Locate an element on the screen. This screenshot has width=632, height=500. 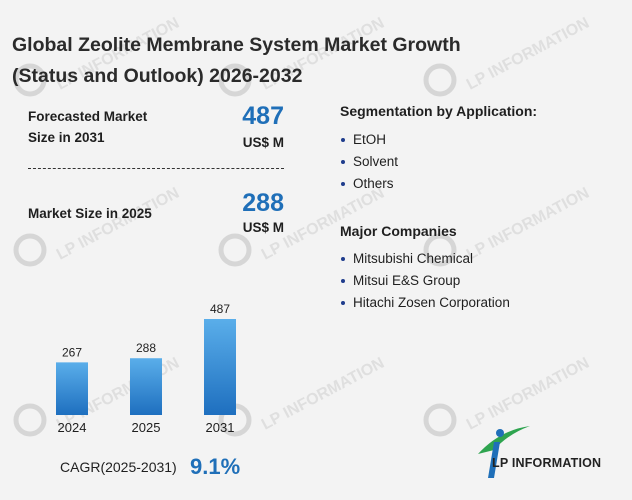
cagr-label: CAGR(2025-2031) is located at coordinates (118, 467).